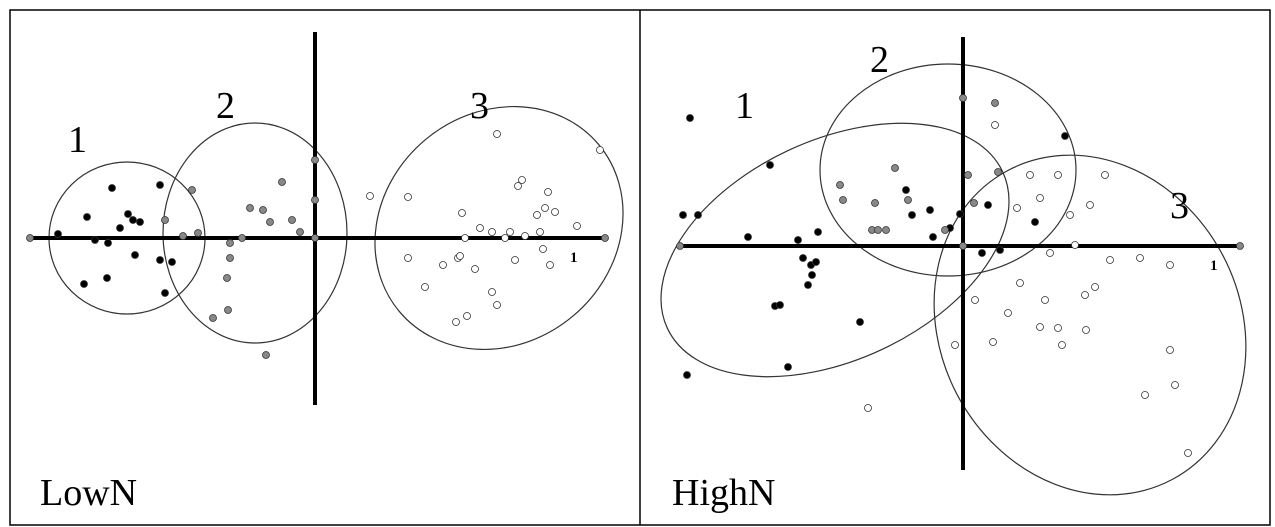 The image size is (1275, 527). I want to click on cluster-ellipse, so click(499, 228).